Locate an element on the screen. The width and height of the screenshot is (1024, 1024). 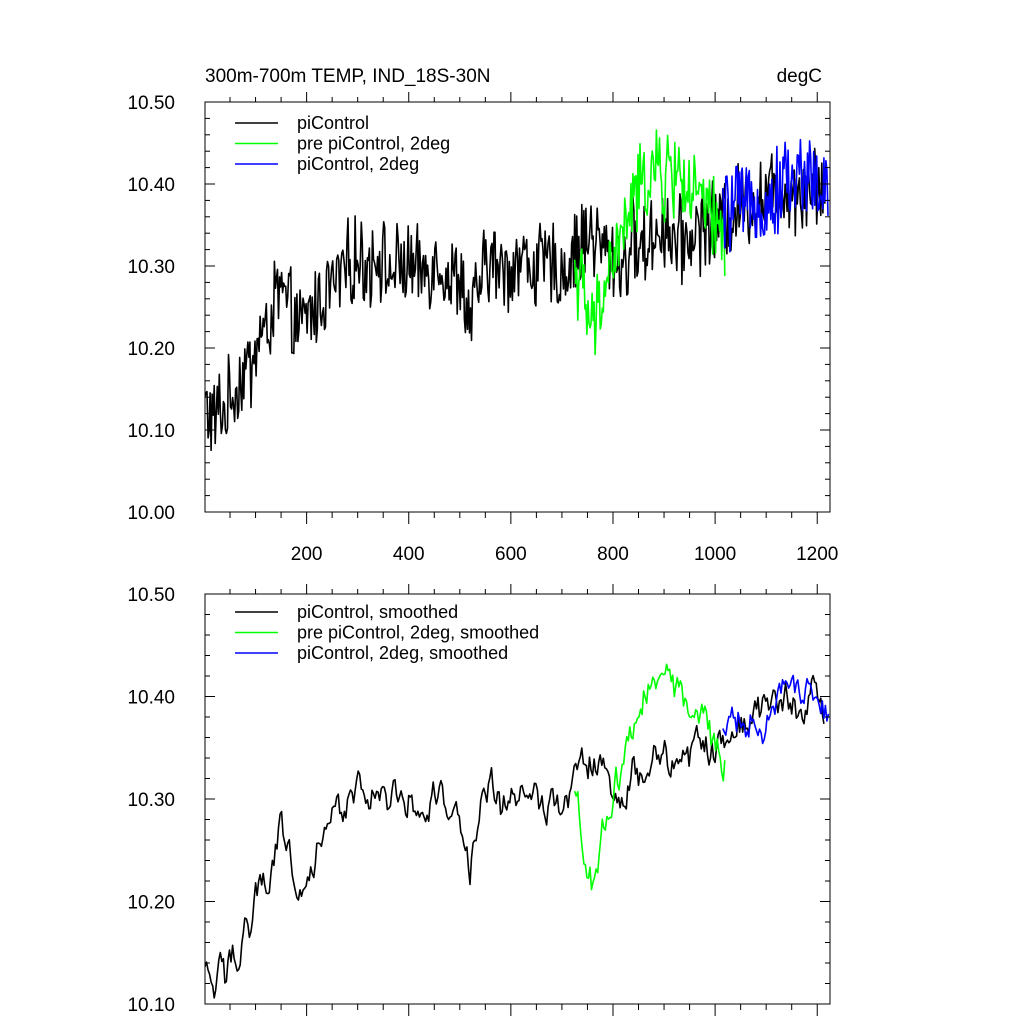
legend-label: piControl, 2deg, smoothed is located at coordinates (402, 653).